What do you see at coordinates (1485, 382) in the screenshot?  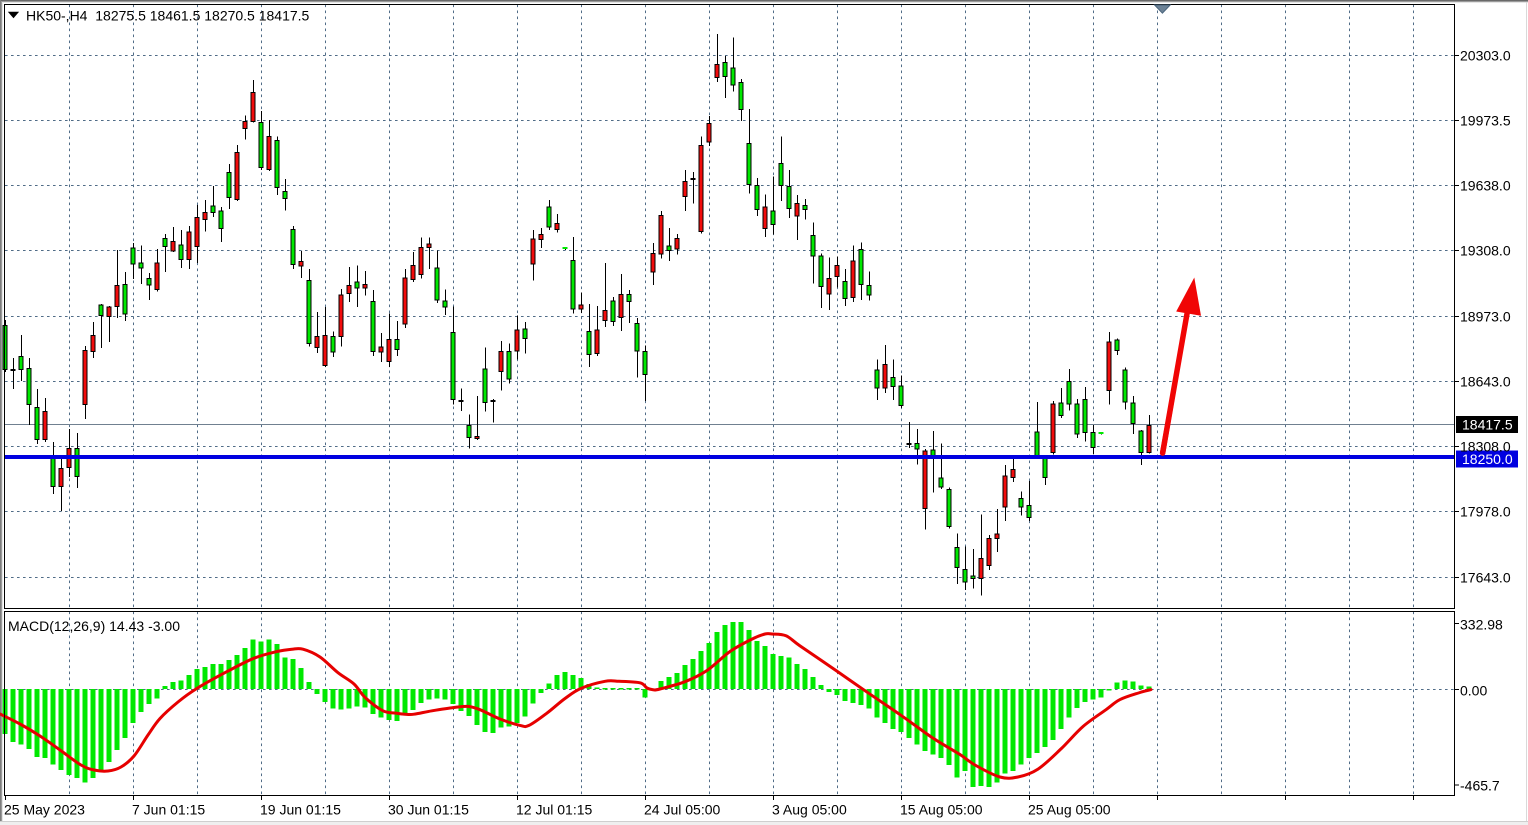 I see `svg-text: 18643.0` at bounding box center [1485, 382].